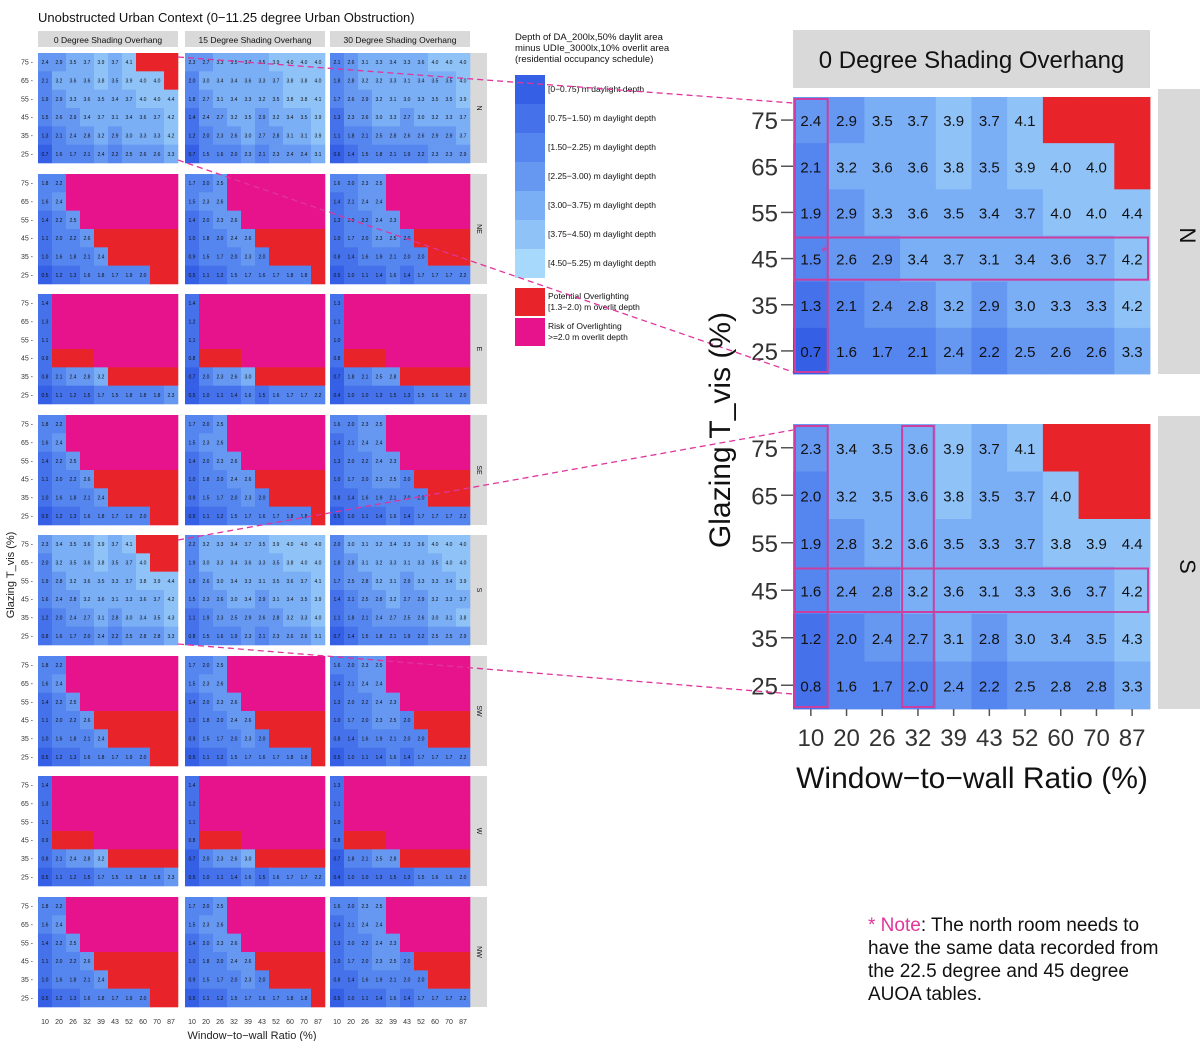 This screenshot has width=1200, height=1041. What do you see at coordinates (73, 564) in the screenshot?
I see `small-cell-label: 3.5` at bounding box center [73, 564].